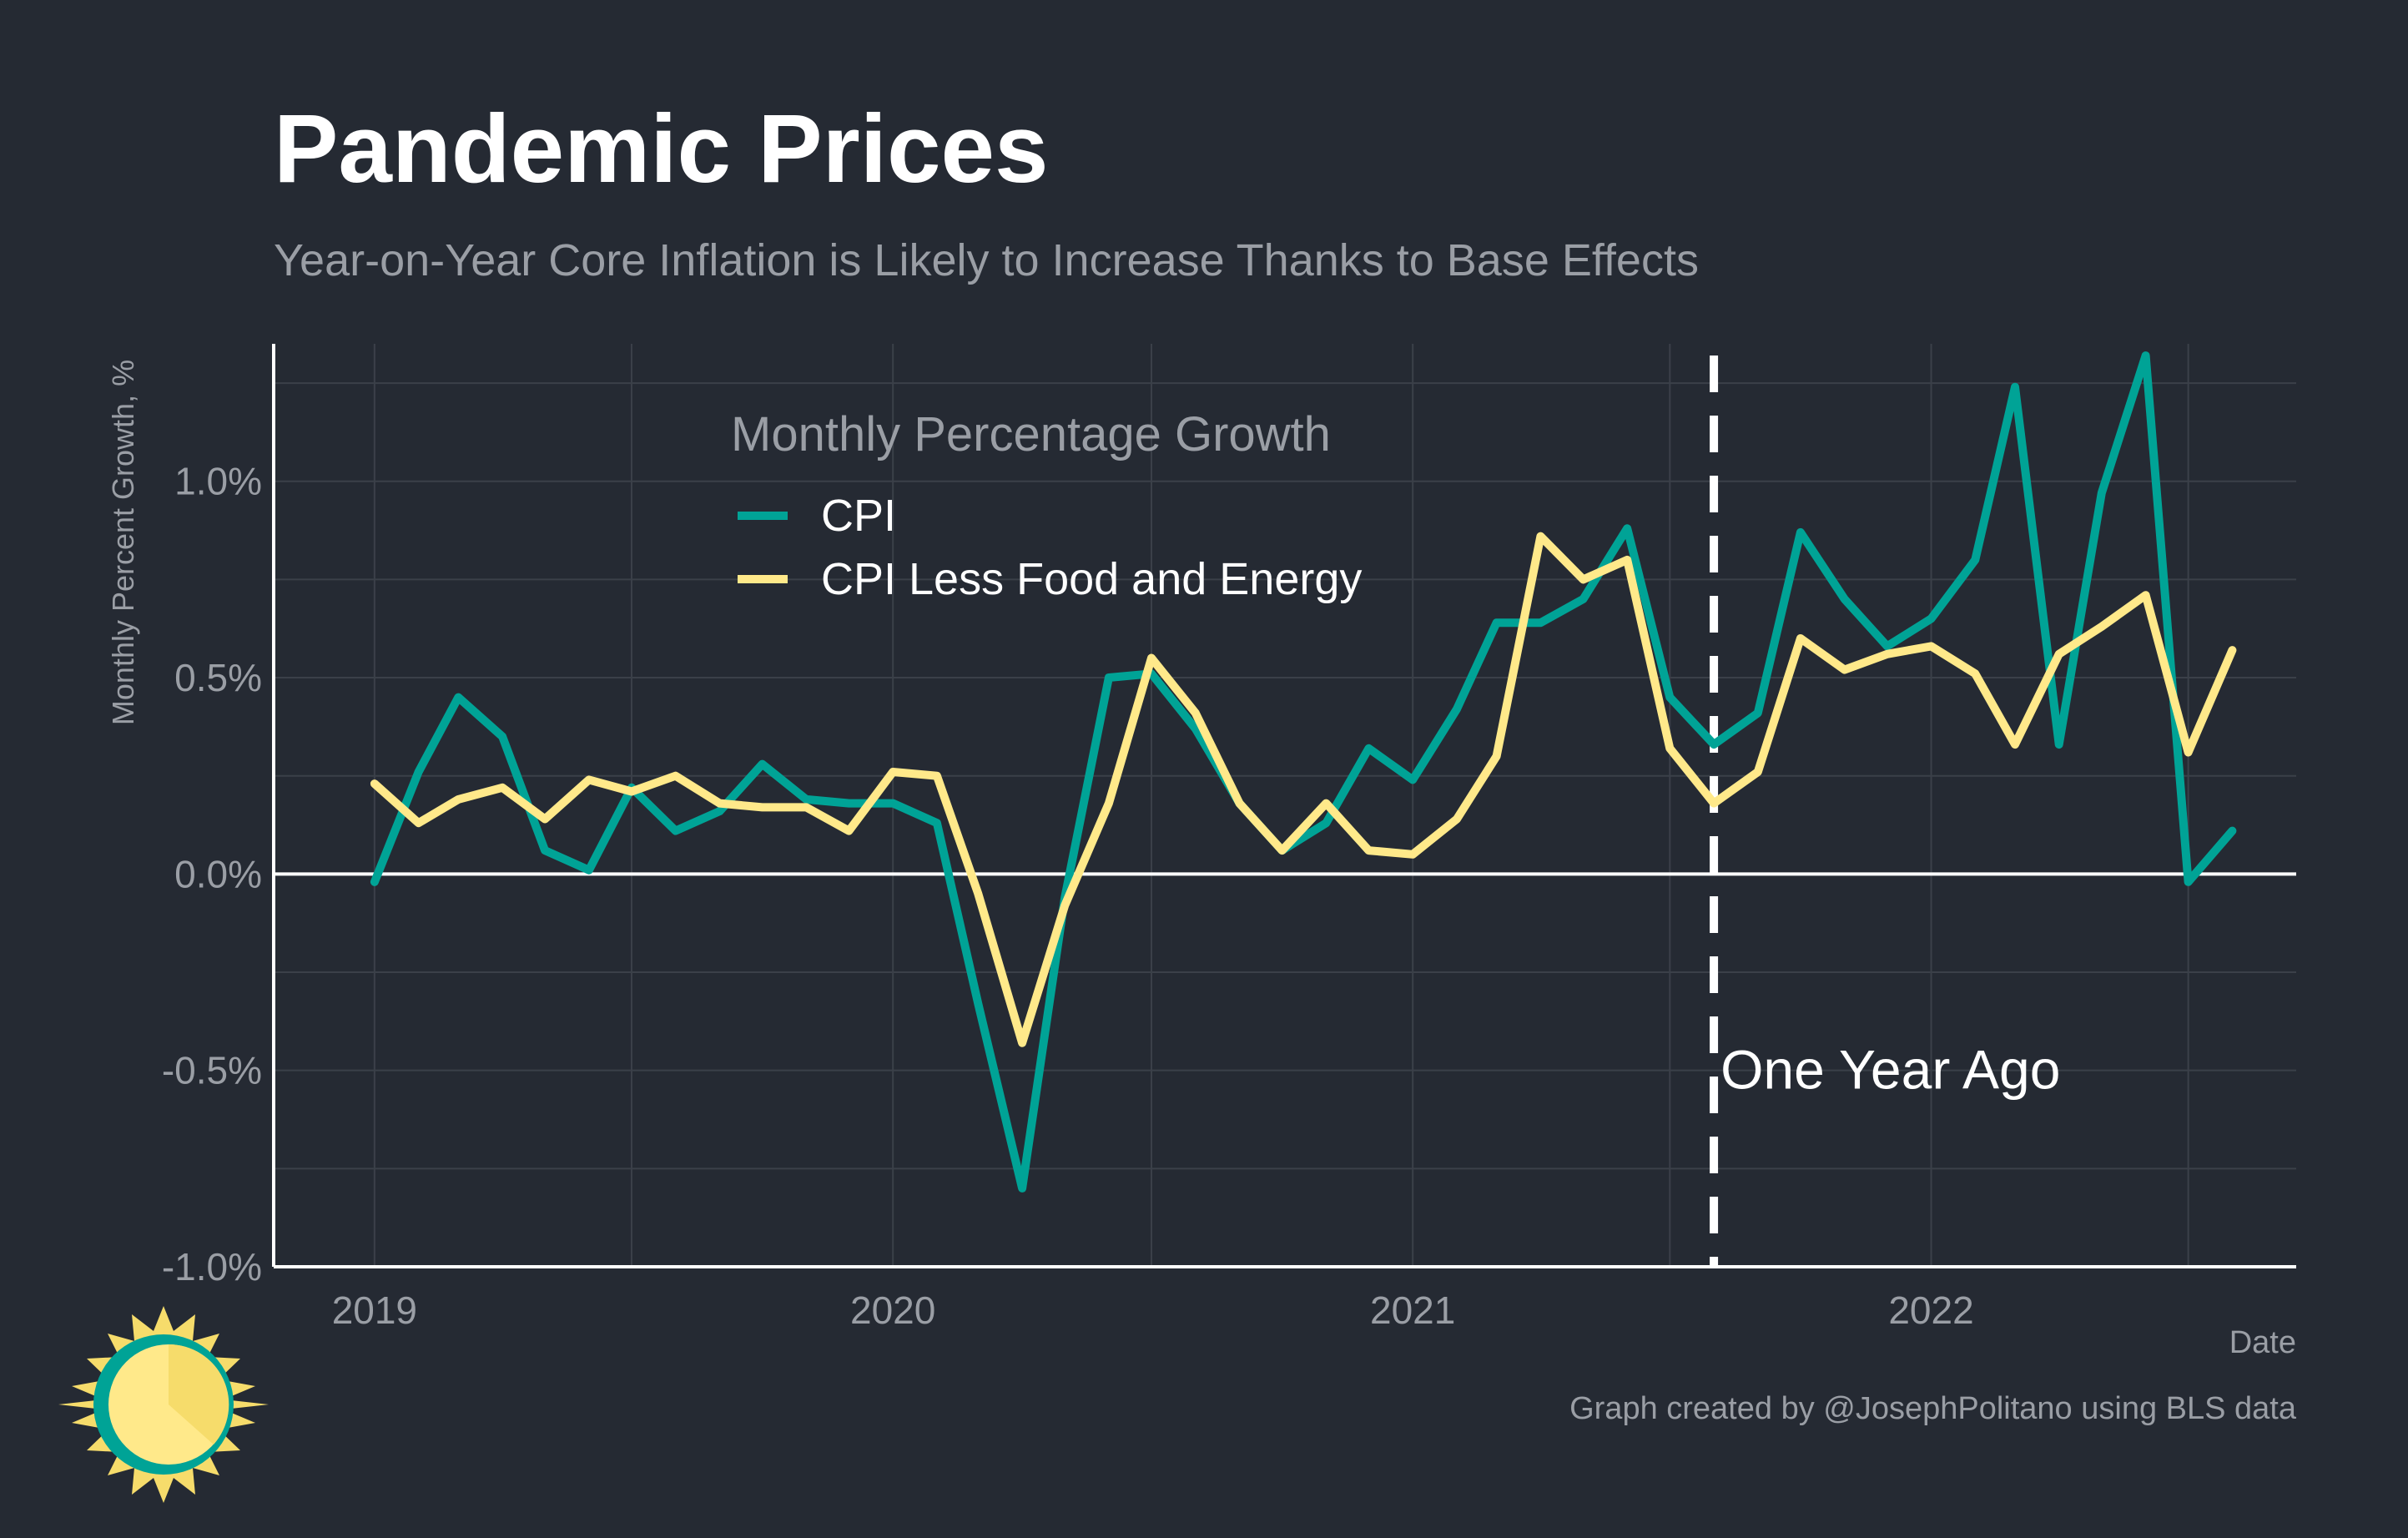  What do you see at coordinates (1885, 811) in the screenshot?
I see `reference-line-group: One Year Ago` at bounding box center [1885, 811].